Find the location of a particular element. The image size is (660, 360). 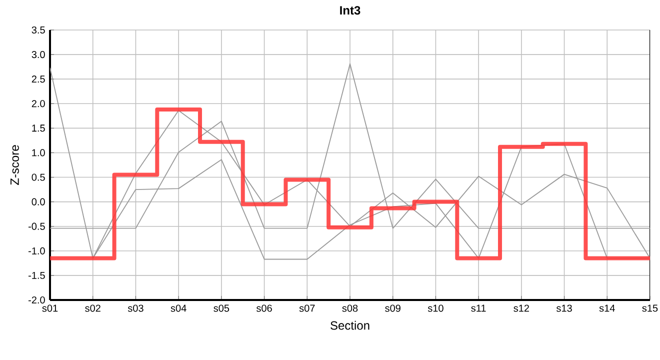

x-tick-label: s04 is located at coordinates (178, 308).